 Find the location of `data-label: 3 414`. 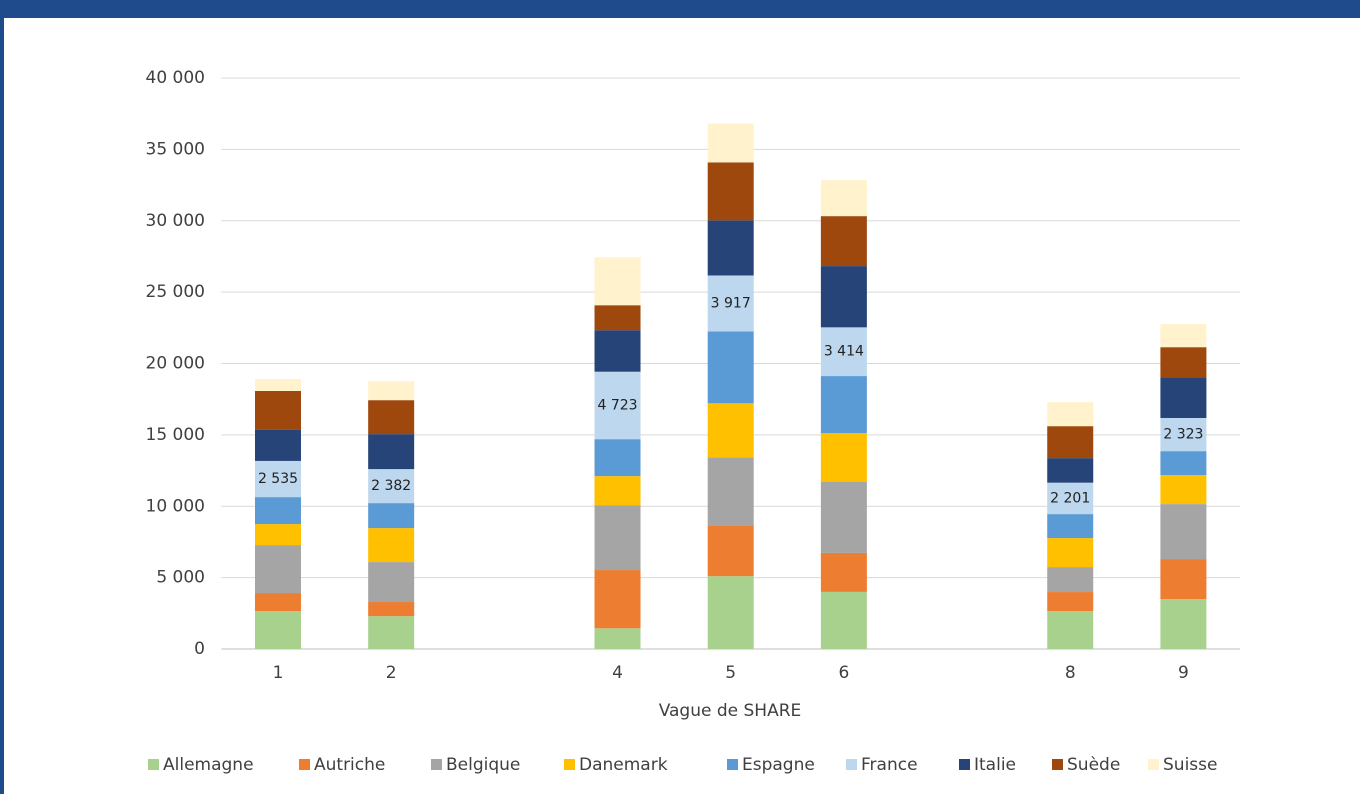

data-label: 3 414 is located at coordinates (844, 352).